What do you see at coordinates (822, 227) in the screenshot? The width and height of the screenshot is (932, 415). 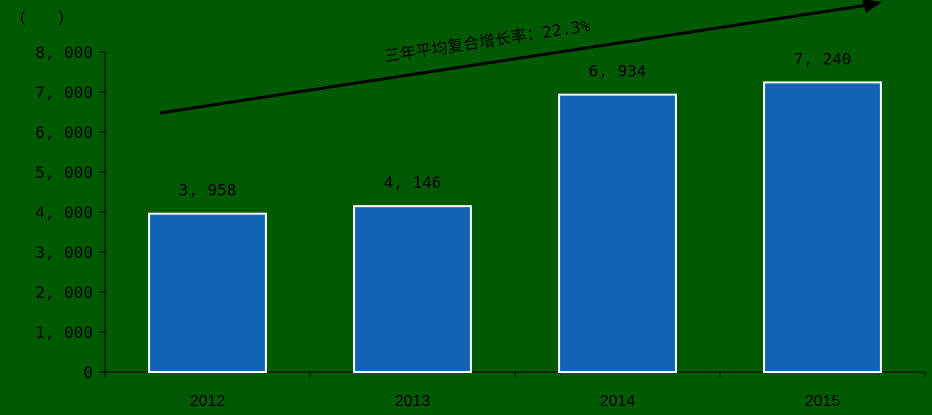 I see `bar-2015` at bounding box center [822, 227].